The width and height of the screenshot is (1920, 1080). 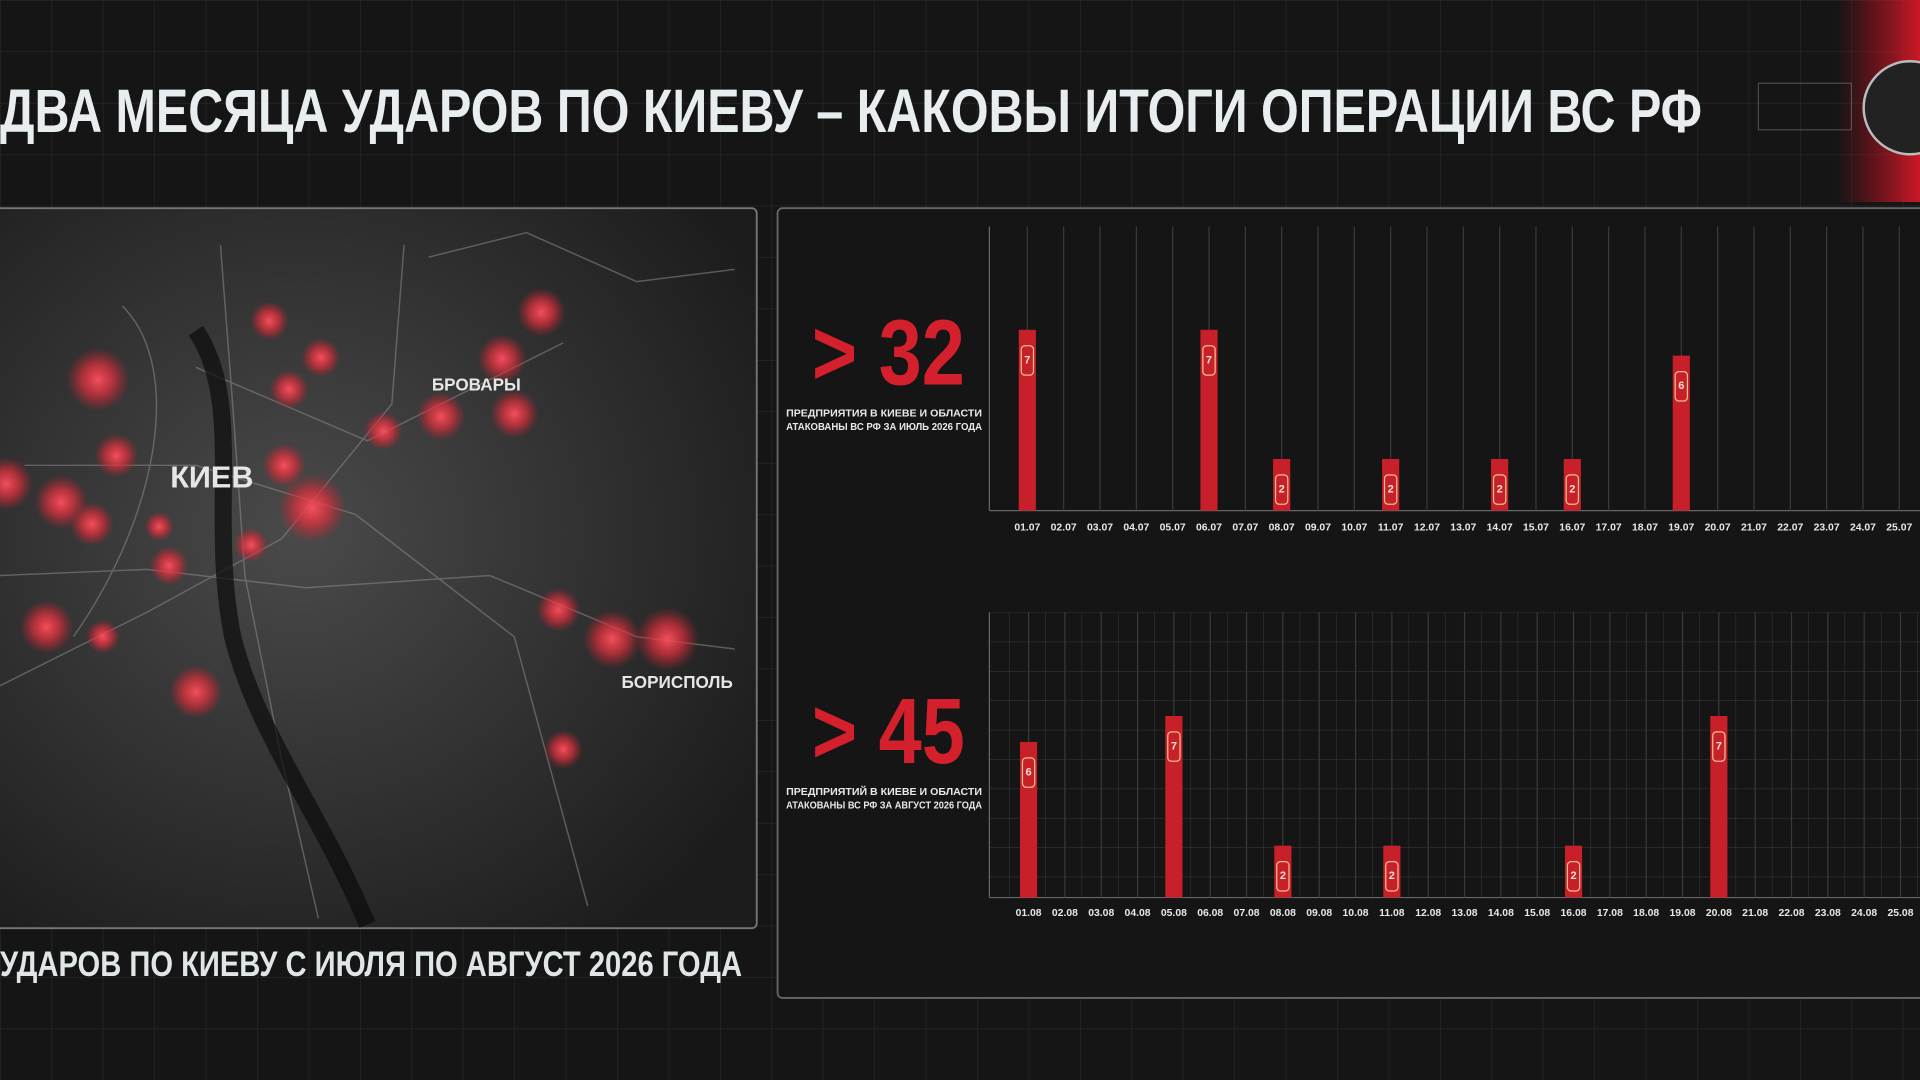 What do you see at coordinates (1755, 913) in the screenshot?
I see `x-tick-label: 21.08` at bounding box center [1755, 913].